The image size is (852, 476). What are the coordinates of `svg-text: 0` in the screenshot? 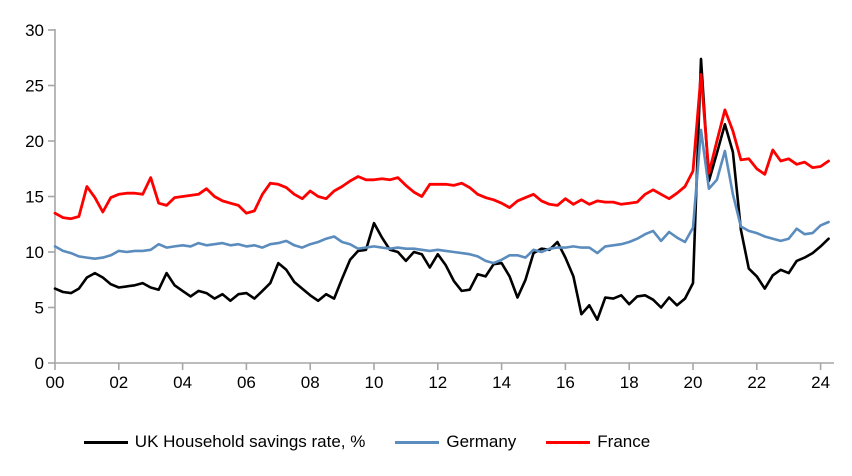 It's located at (39, 363).